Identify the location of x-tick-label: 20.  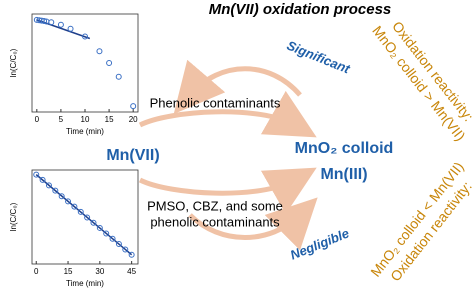
(133, 119).